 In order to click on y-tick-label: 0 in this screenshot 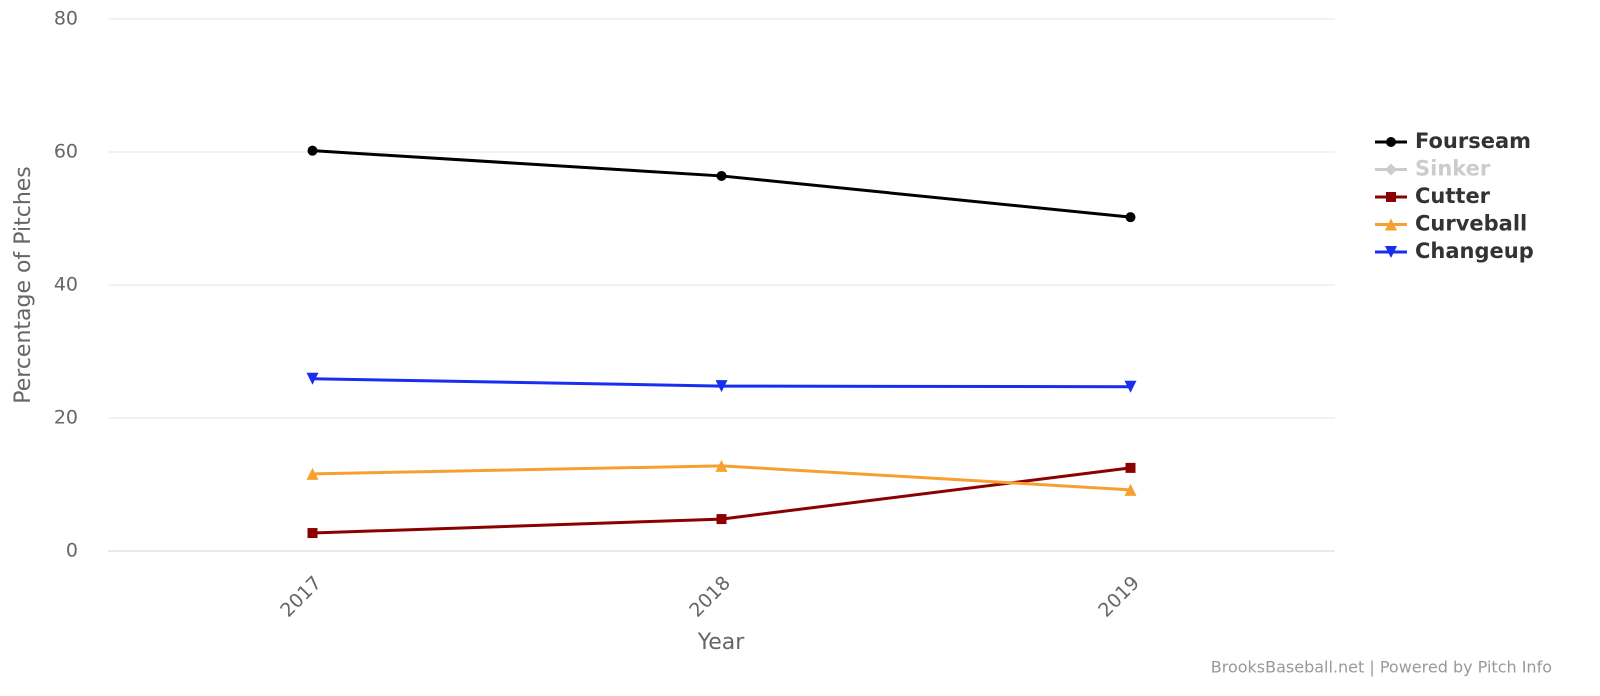, I will do `click(72, 551)`.